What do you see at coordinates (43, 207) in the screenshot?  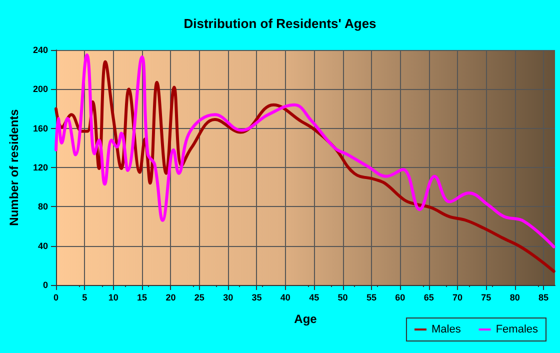 I see `y-tick-label: 80` at bounding box center [43, 207].